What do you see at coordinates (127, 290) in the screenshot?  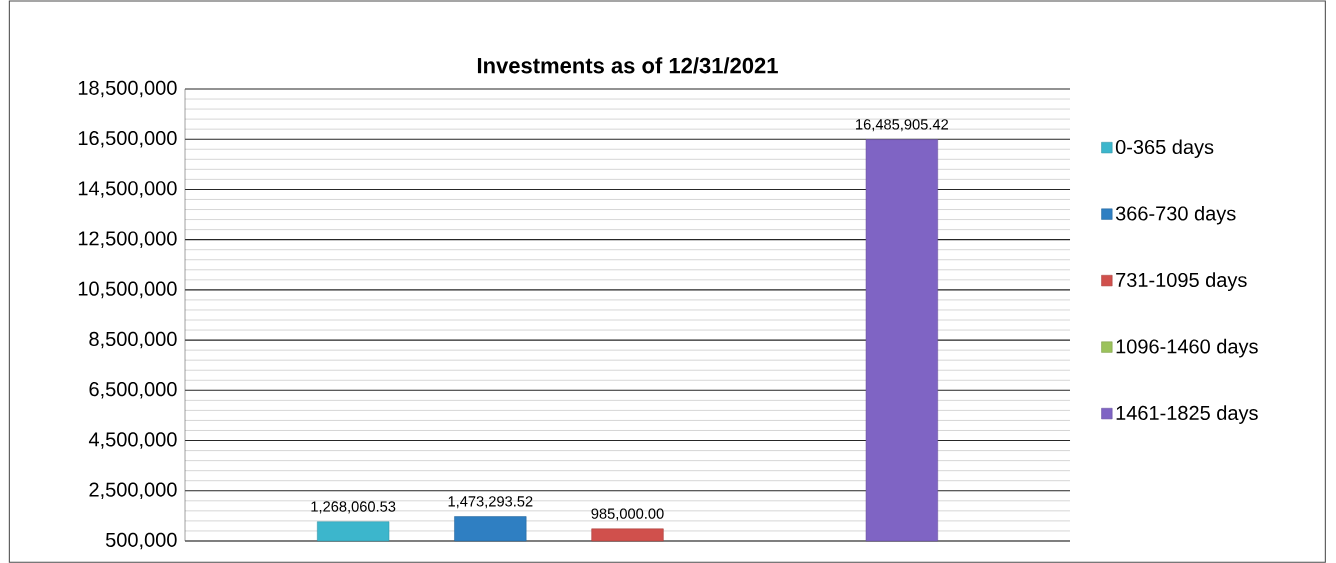 I see `y-tick-label: 10,500,000` at bounding box center [127, 290].